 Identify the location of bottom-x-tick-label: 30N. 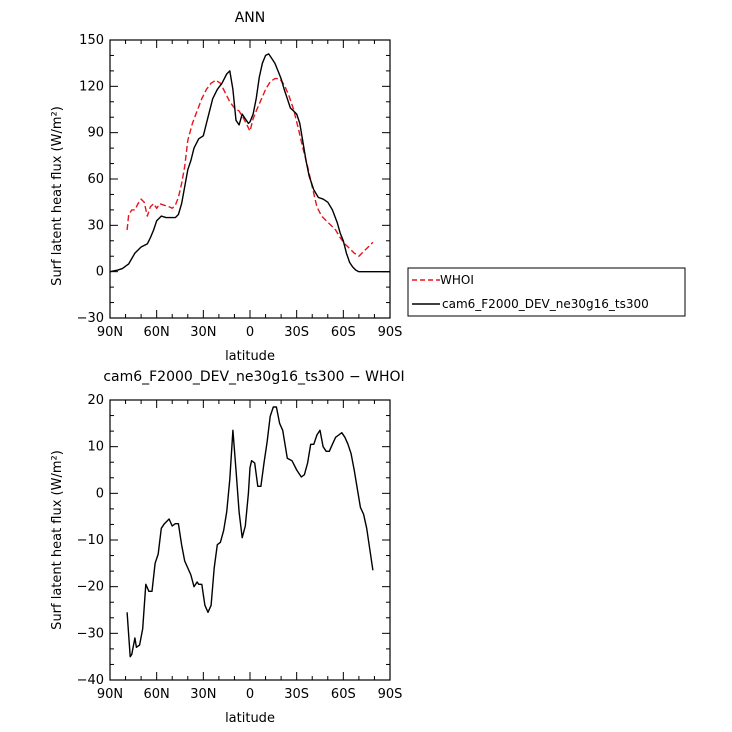
(203, 694).